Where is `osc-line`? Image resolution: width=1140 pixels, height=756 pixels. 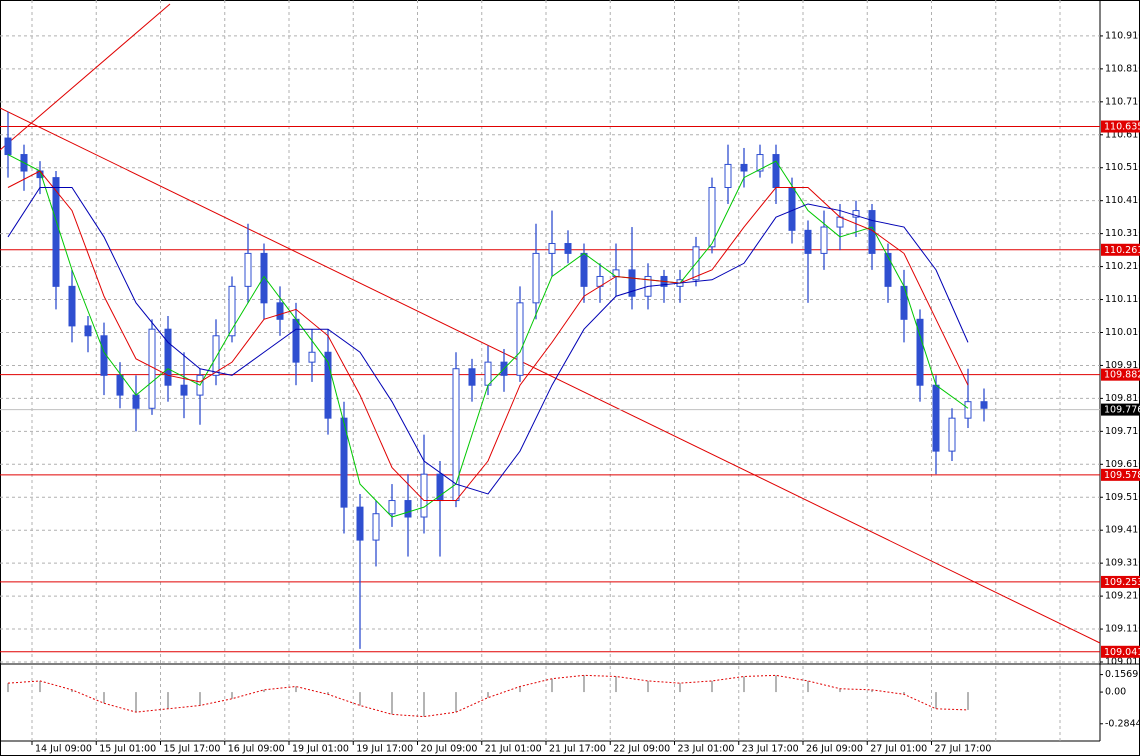 osc-line is located at coordinates (488, 696).